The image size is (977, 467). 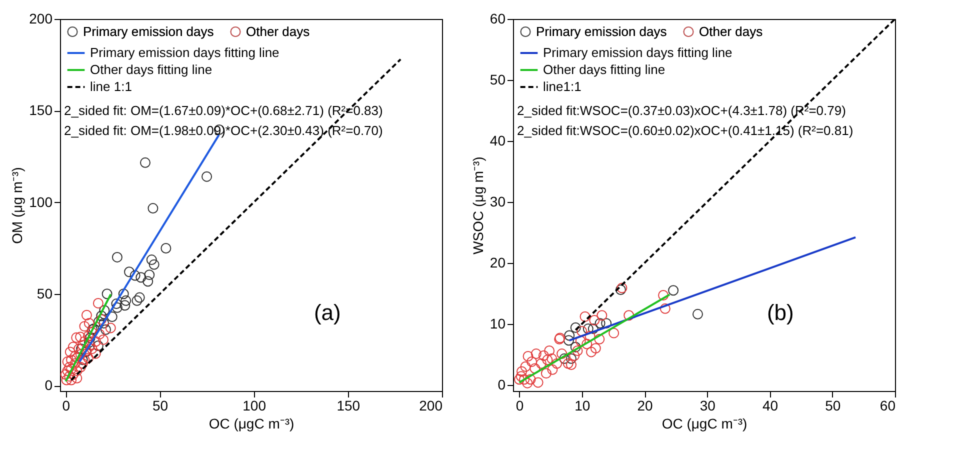 I want to click on x-tick-label: 10, so click(x=582, y=406).